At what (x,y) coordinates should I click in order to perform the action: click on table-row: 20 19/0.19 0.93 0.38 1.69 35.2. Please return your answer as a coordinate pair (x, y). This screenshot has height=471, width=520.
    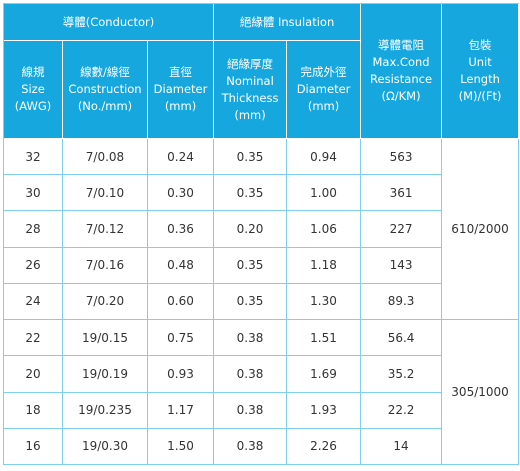
    Looking at the image, I should click on (261, 374).